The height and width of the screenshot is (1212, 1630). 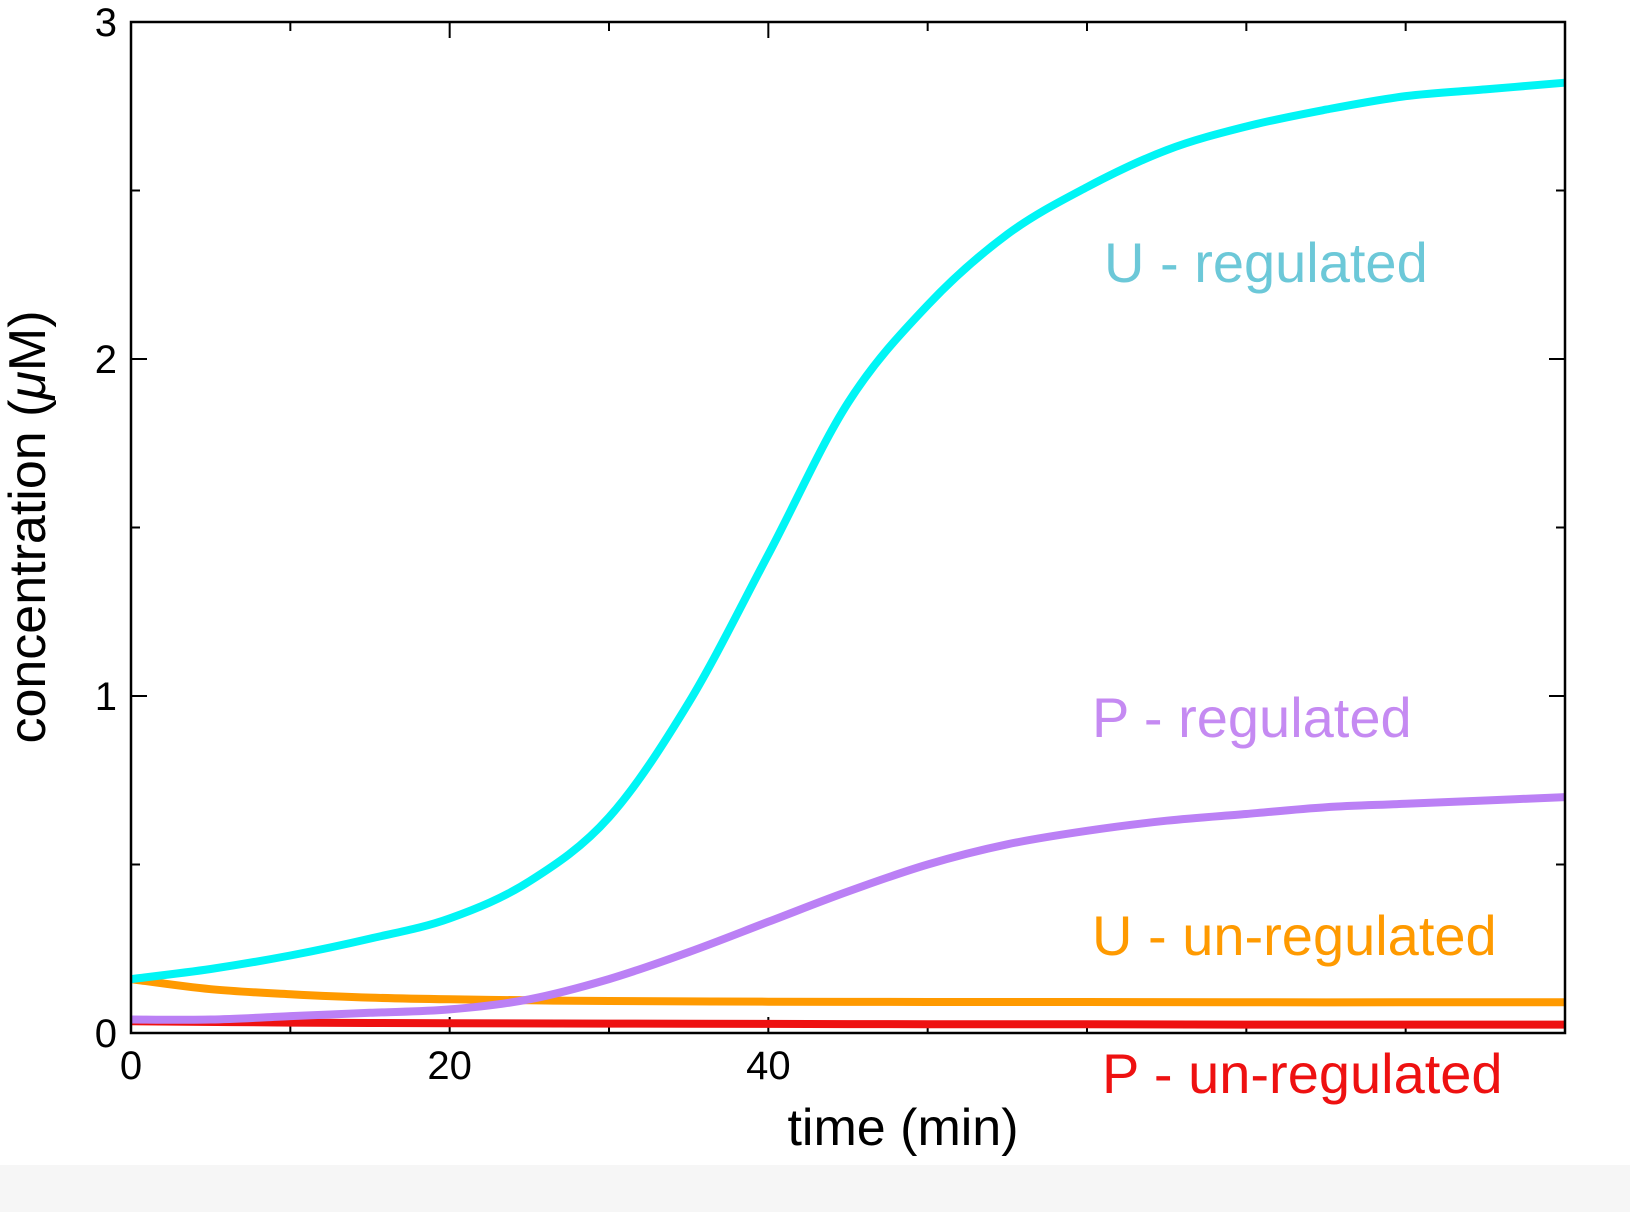 I want to click on x-tick-label: 40, so click(x=768, y=1066).